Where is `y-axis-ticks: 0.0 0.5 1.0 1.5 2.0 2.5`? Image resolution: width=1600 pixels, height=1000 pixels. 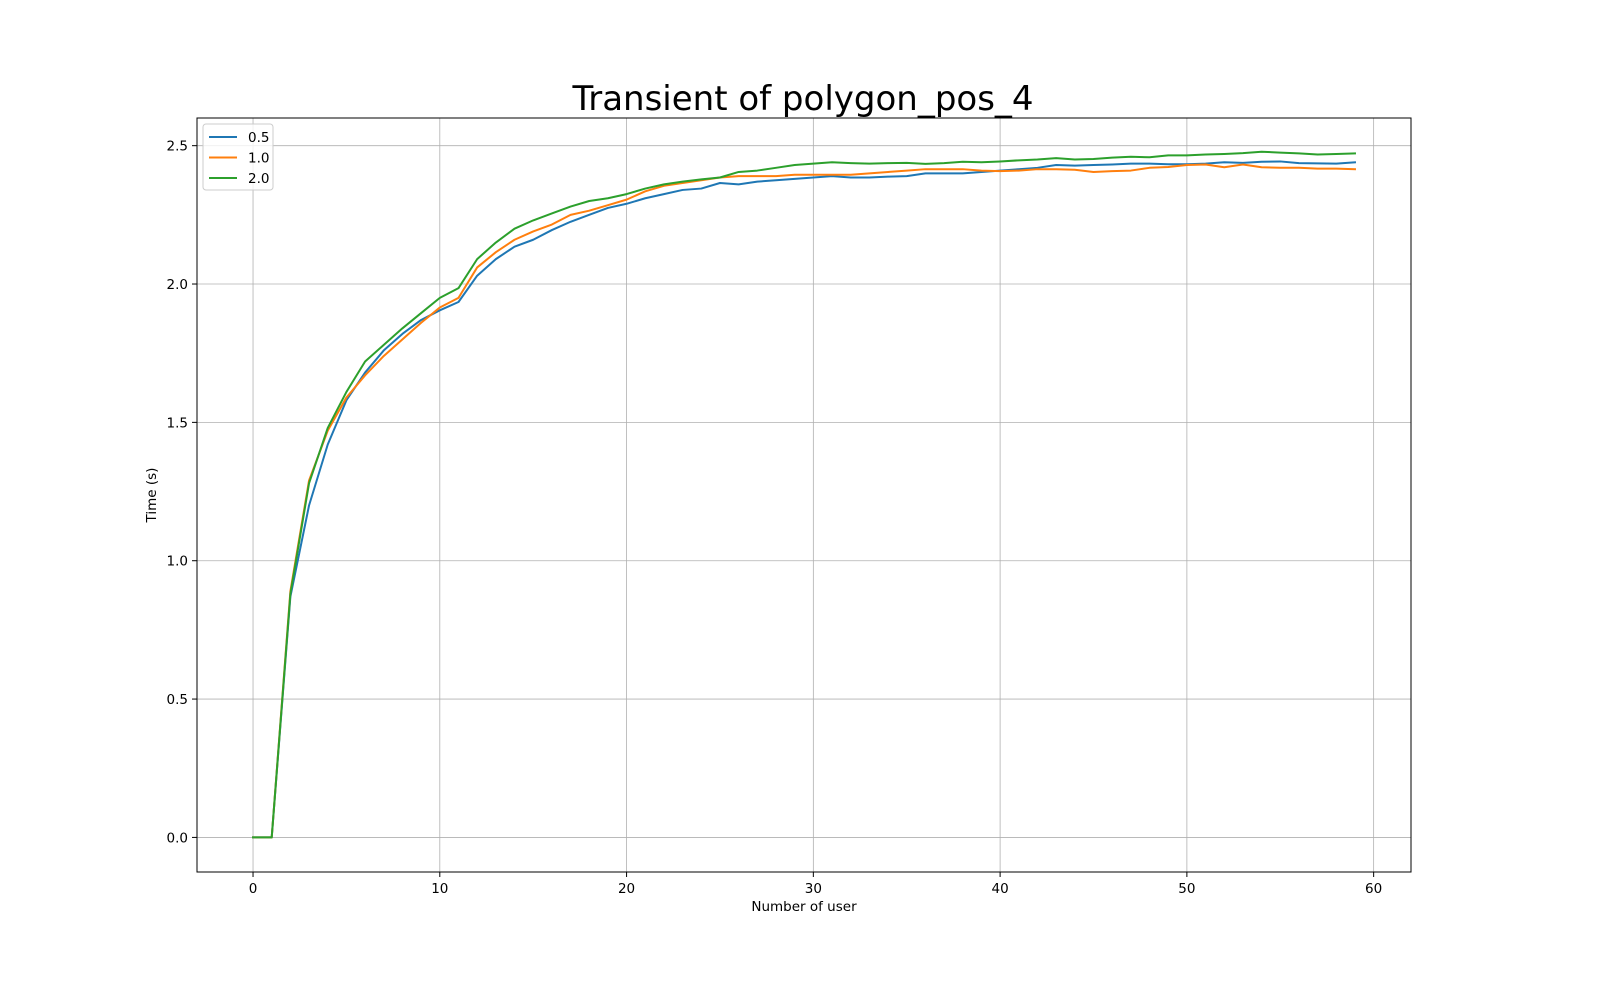 y-axis-ticks: 0.0 0.5 1.0 1.5 2.0 2.5 is located at coordinates (182, 492).